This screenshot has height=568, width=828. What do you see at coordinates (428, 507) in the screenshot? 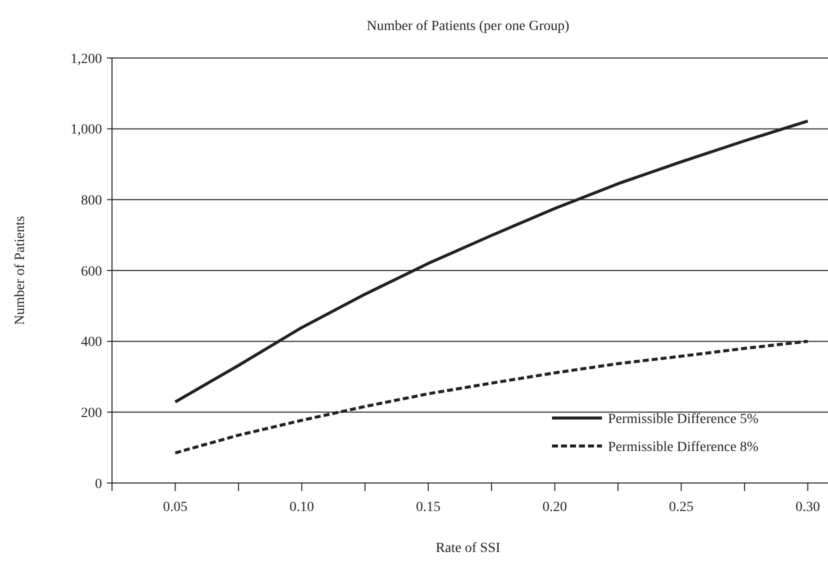
I see `x-tick-label: 0.15` at bounding box center [428, 507].